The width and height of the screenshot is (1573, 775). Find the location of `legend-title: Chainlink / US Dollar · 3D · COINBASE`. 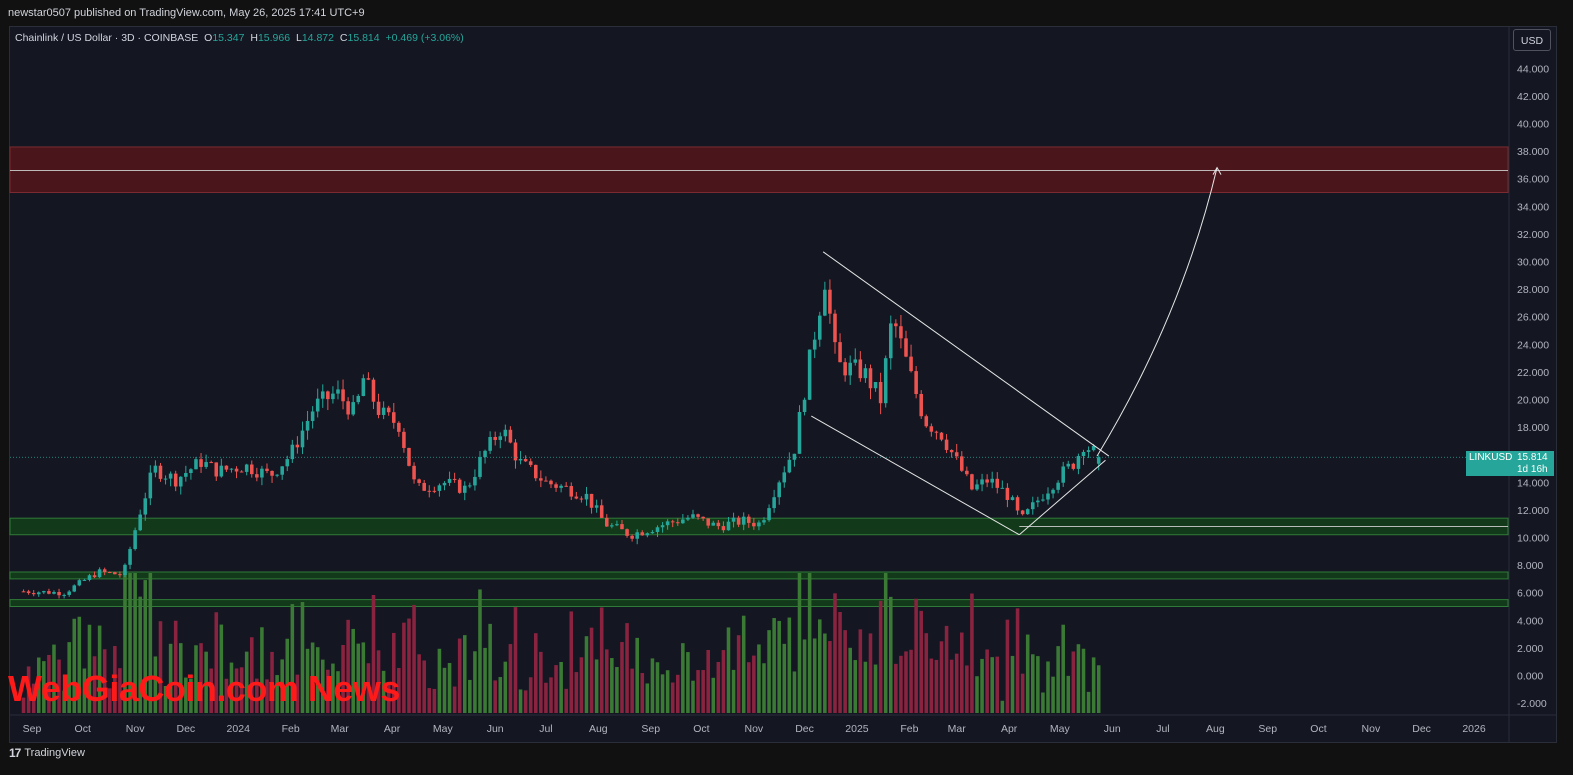

legend-title: Chainlink / US Dollar · 3D · COINBASE is located at coordinates (107, 38).